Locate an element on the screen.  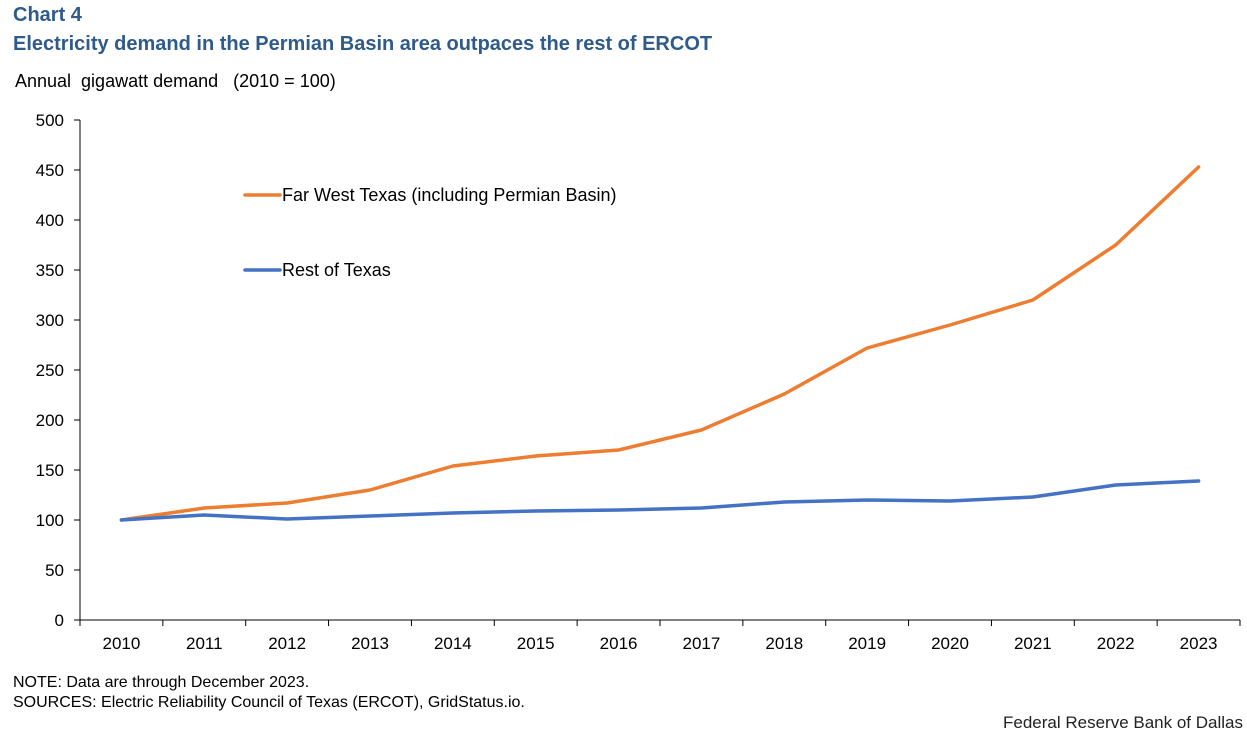
x-tick-label: 2020 is located at coordinates (950, 643).